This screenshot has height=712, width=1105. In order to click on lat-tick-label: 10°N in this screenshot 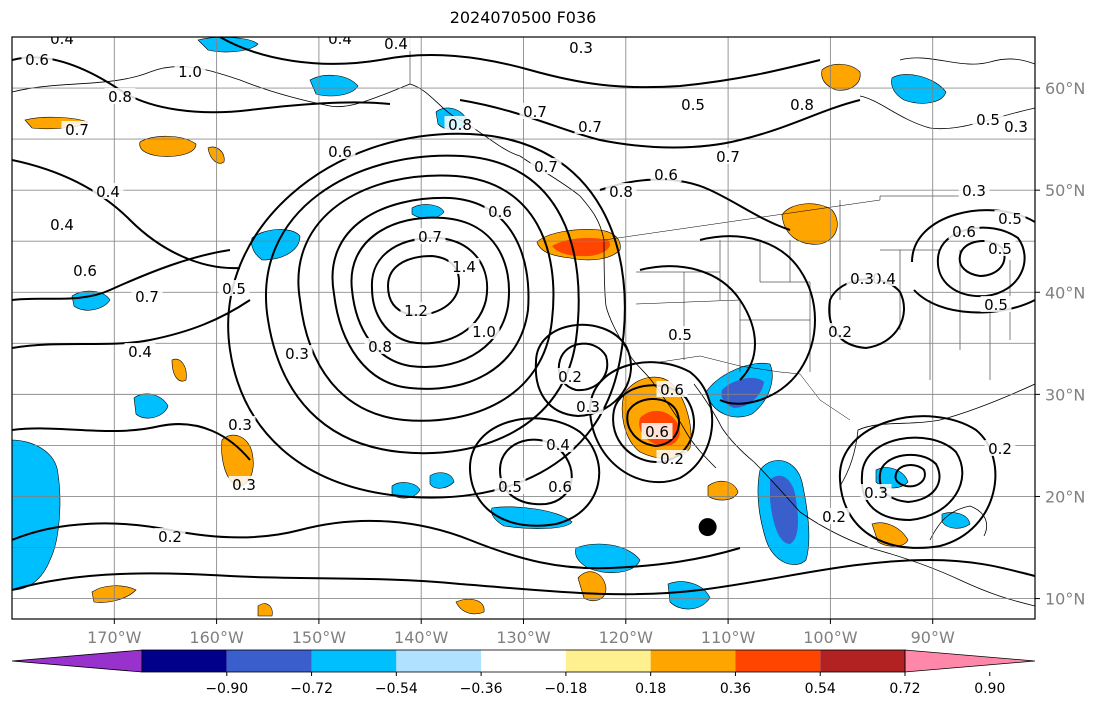, I will do `click(1065, 599)`.